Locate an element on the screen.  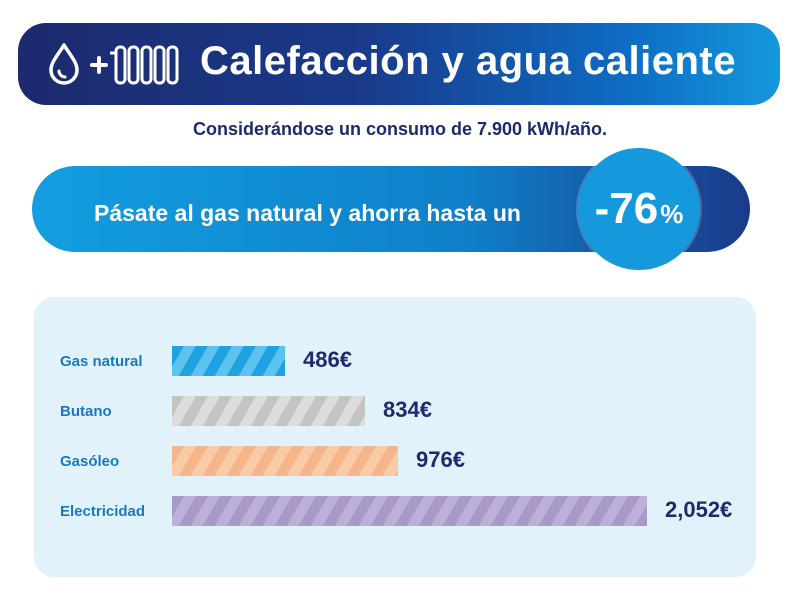
value-label: 2,052€ is located at coordinates (699, 509).